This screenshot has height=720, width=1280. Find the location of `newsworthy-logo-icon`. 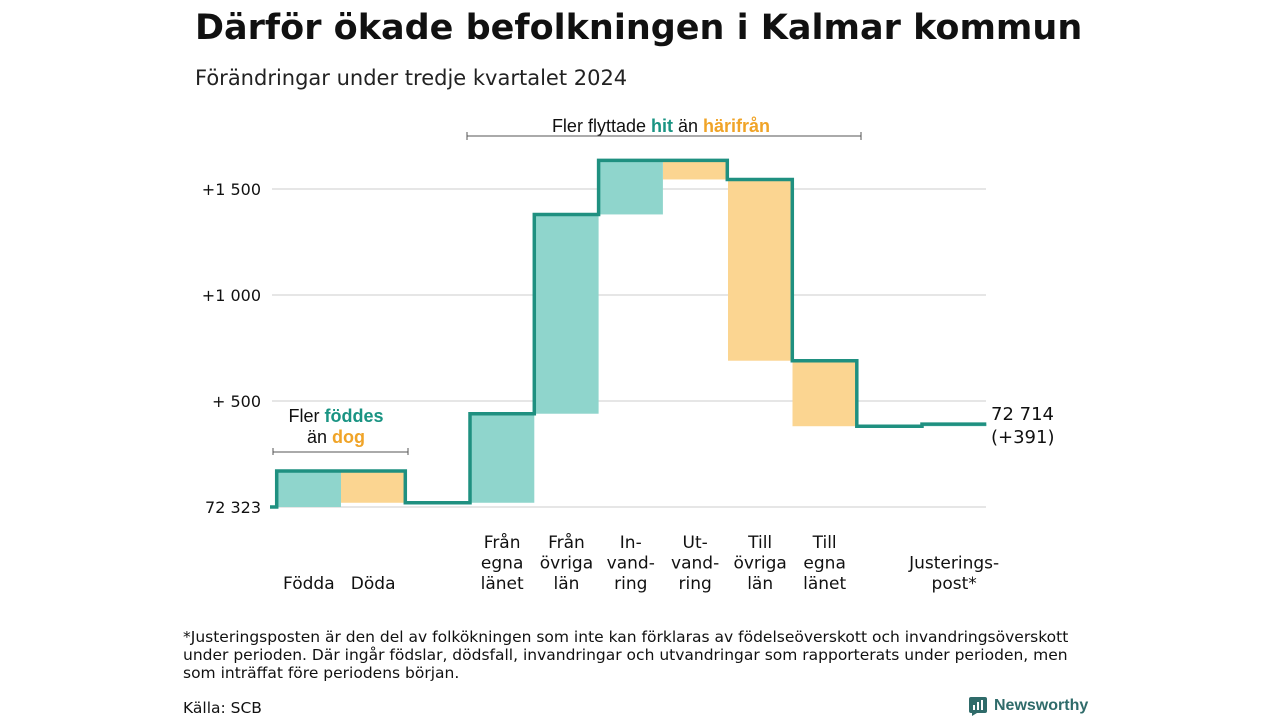

newsworthy-logo-icon is located at coordinates (978, 706).